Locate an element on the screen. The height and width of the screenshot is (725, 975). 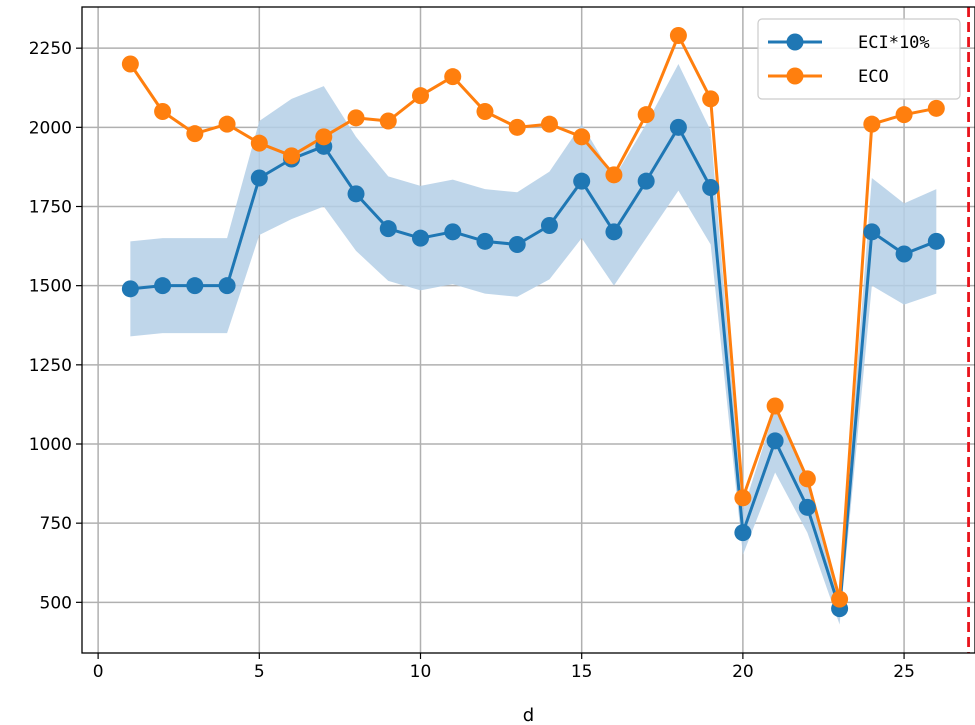
y-tick-label: 2000 is located at coordinates (50, 128).